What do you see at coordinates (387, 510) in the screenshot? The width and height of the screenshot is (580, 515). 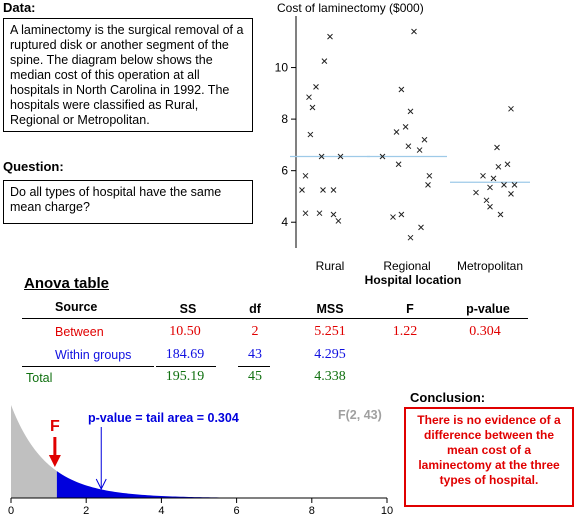 I see `x-tick-label: 10` at bounding box center [387, 510].